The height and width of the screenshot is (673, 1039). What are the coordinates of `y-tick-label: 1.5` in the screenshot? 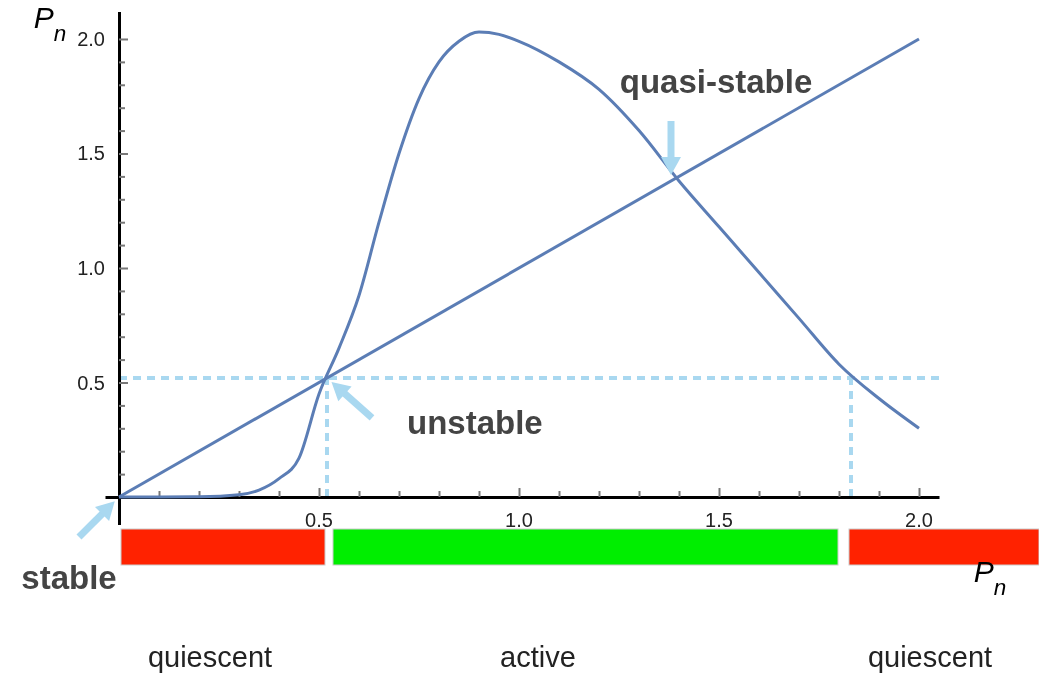 It's located at (91, 153).